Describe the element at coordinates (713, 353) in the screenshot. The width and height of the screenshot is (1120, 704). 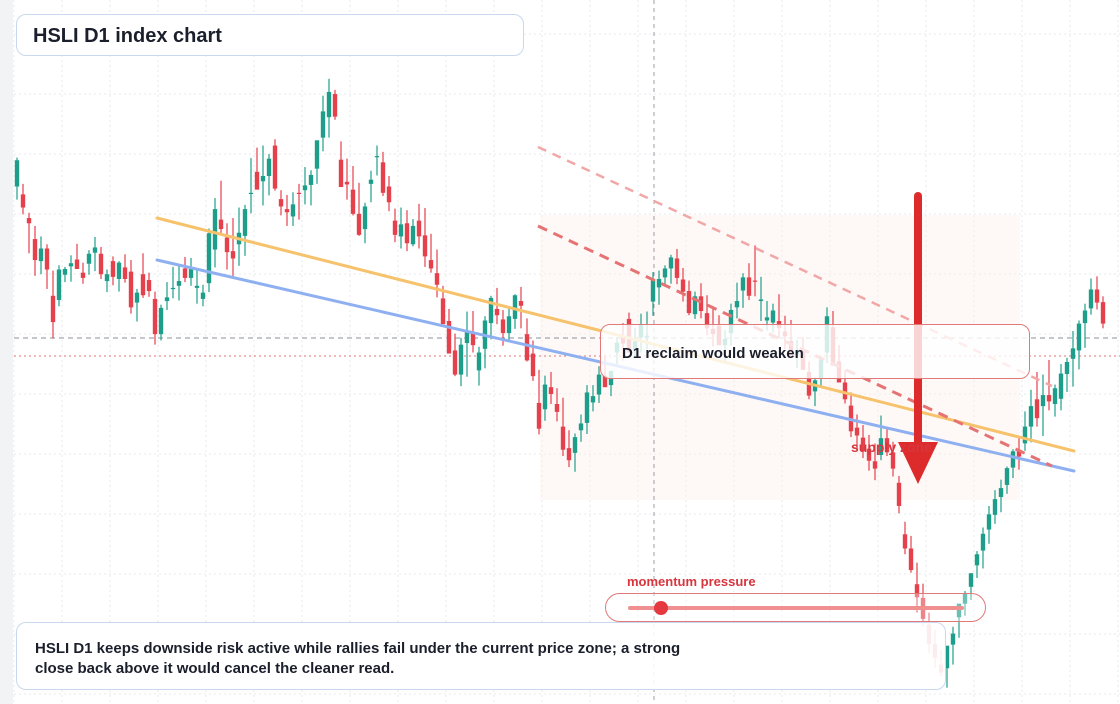
I see `callout-text: D1 reclaim would weaken` at that location.